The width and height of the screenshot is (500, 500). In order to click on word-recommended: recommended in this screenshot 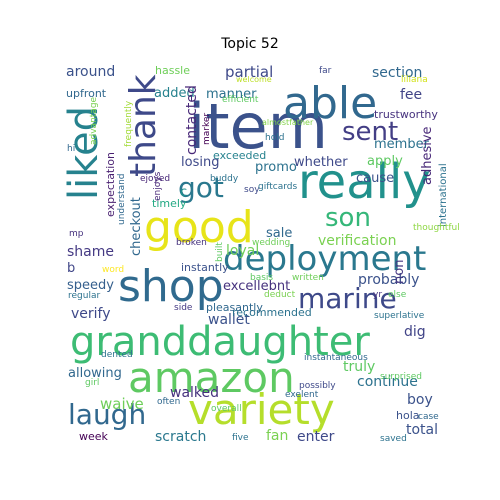, I will do `click(272, 312)`.